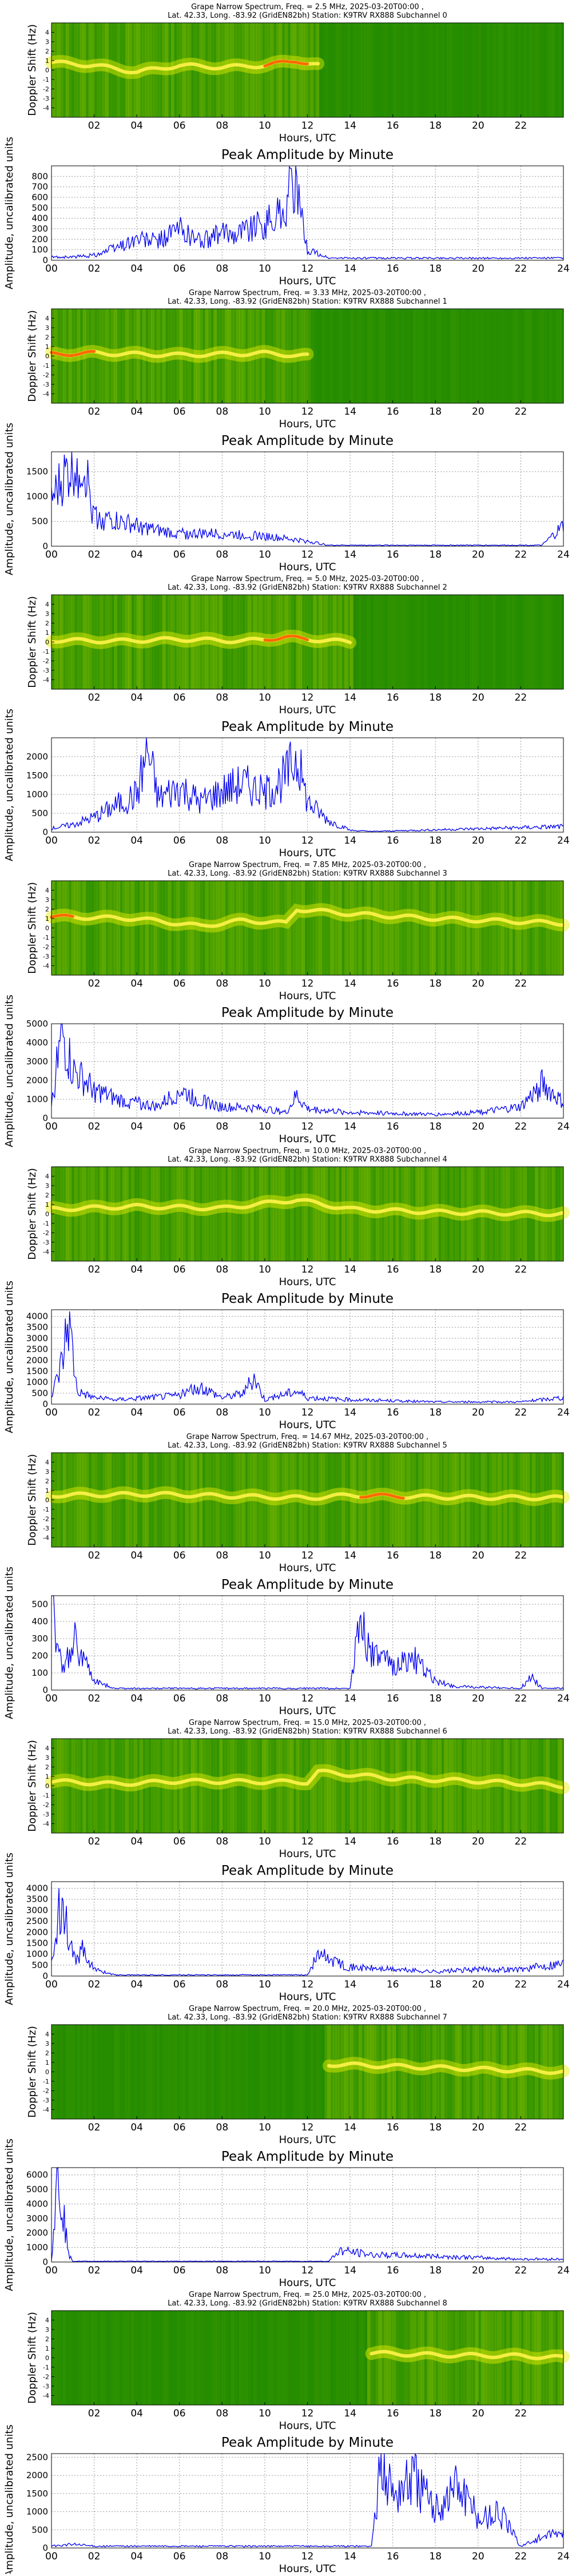 The width and height of the screenshot is (572, 2576). What do you see at coordinates (47, 1214) in the screenshot?
I see `y-tick-label: 0` at bounding box center [47, 1214].